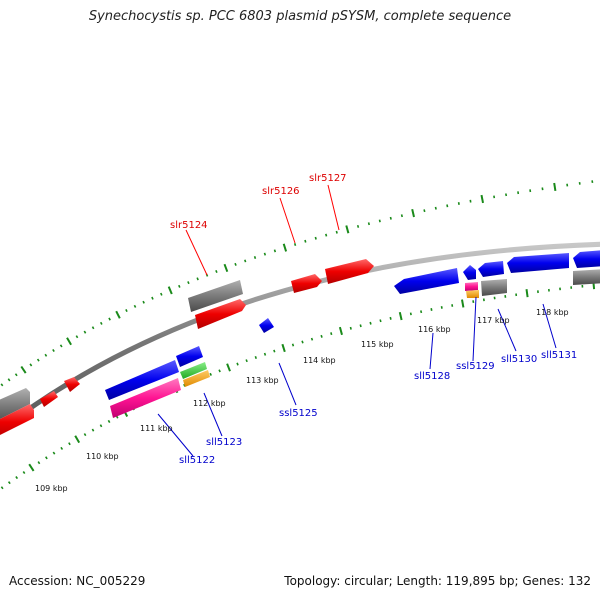 The width and height of the screenshot is (600, 600). What do you see at coordinates (224, 442) in the screenshot?
I see `gene-label-sll5123: sll5123` at bounding box center [224, 442].